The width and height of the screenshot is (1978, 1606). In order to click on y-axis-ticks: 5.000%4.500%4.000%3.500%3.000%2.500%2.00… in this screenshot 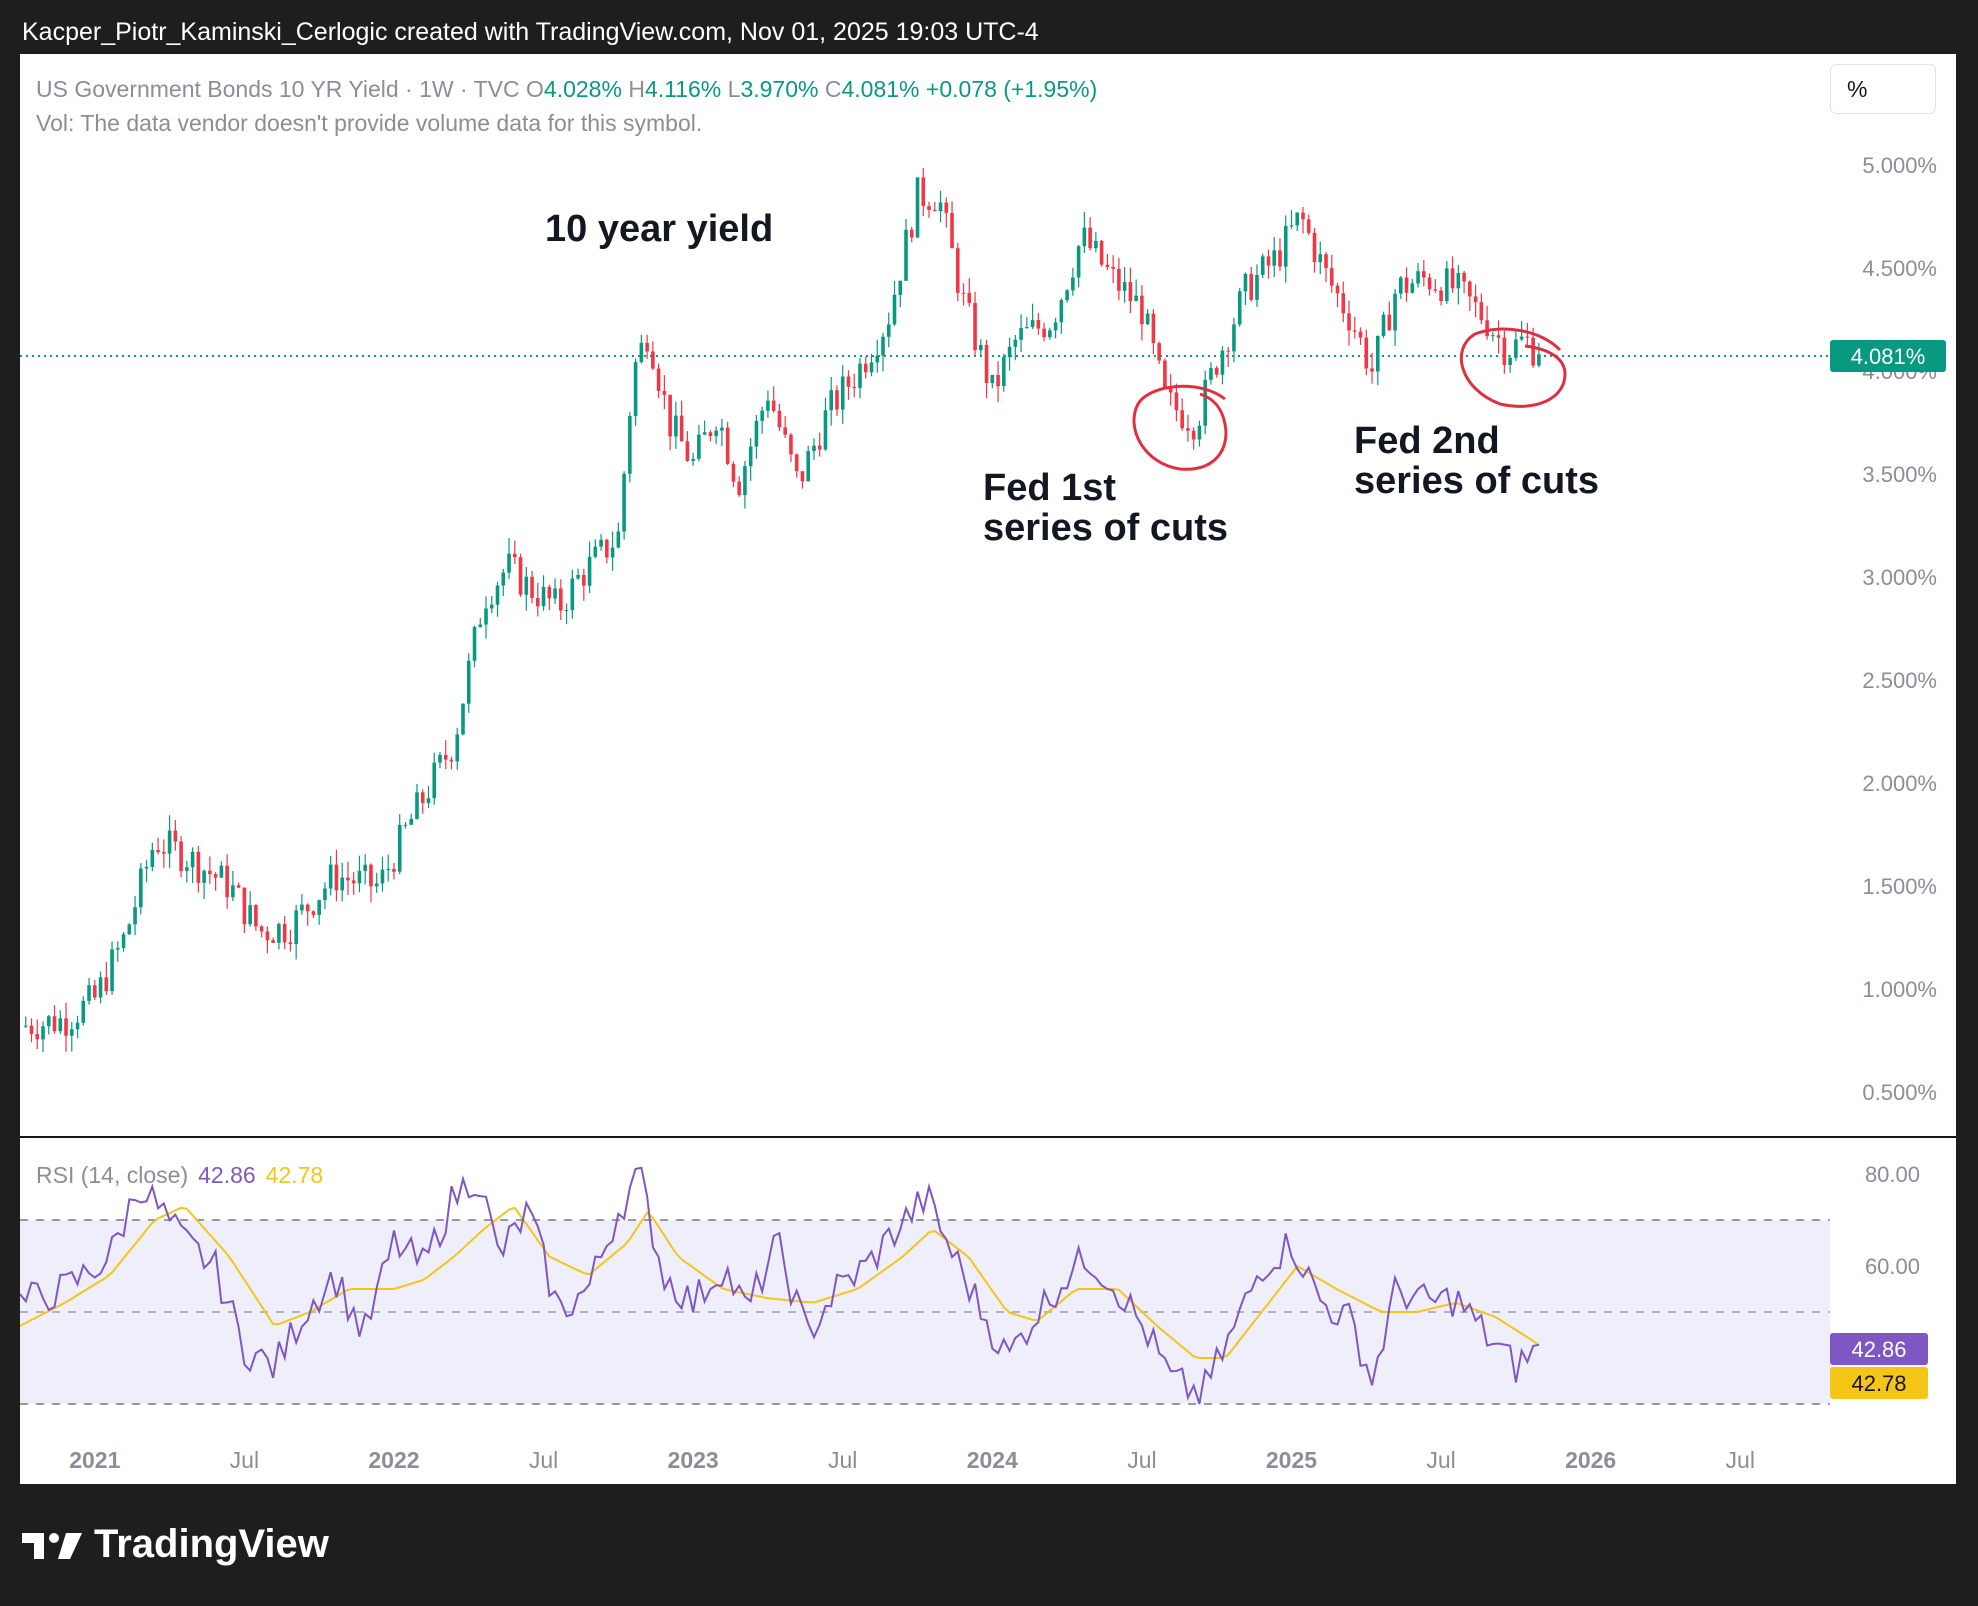, I will do `click(1899, 716)`.